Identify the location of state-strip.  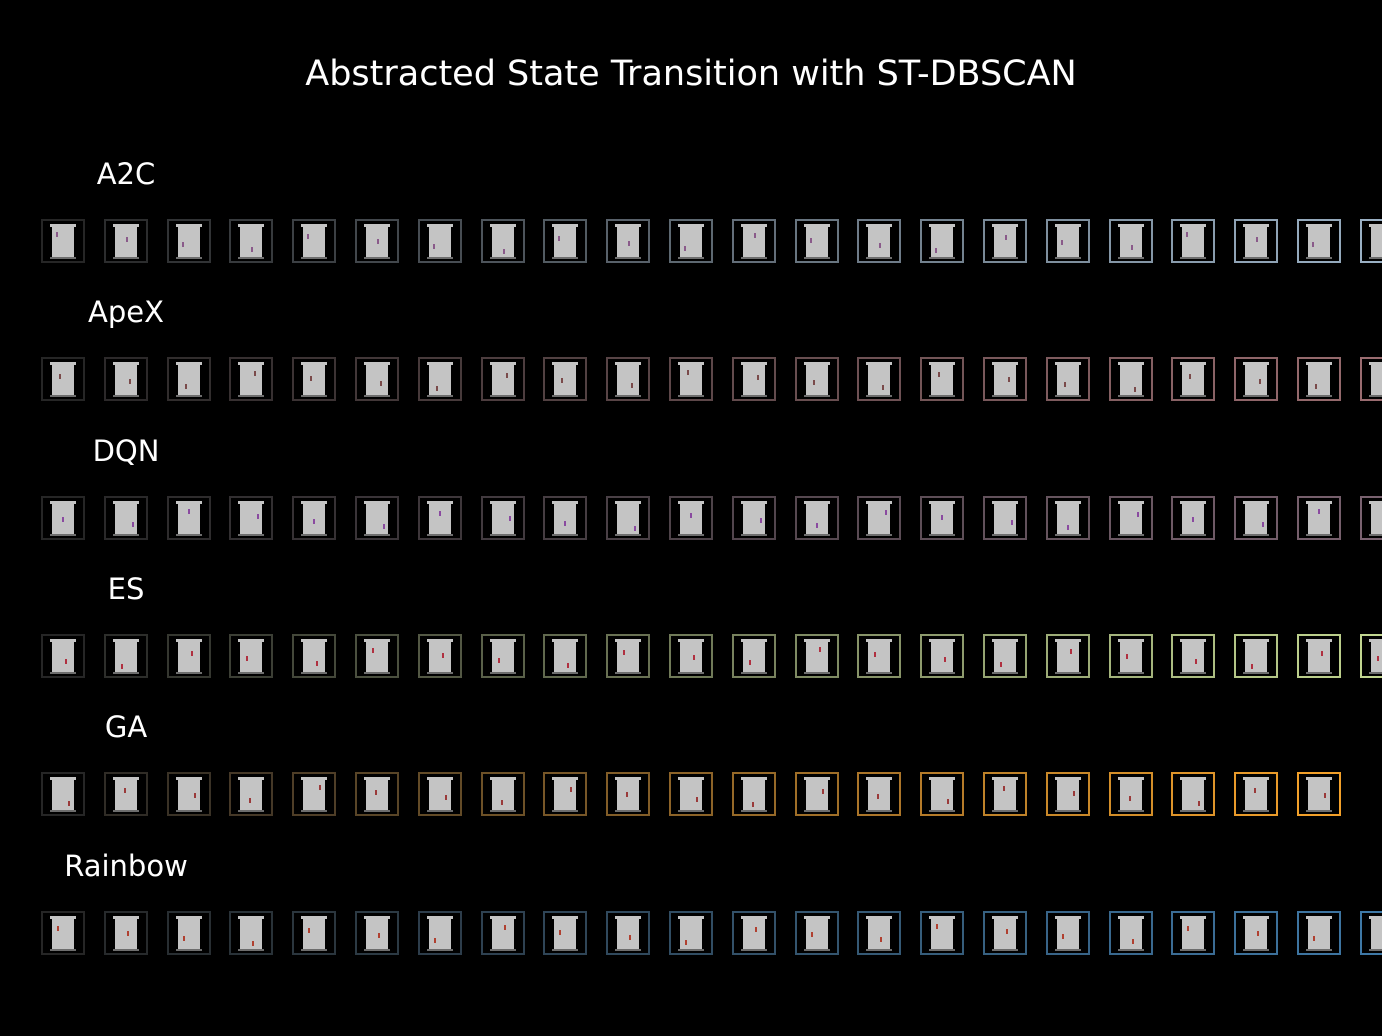
(691, 518).